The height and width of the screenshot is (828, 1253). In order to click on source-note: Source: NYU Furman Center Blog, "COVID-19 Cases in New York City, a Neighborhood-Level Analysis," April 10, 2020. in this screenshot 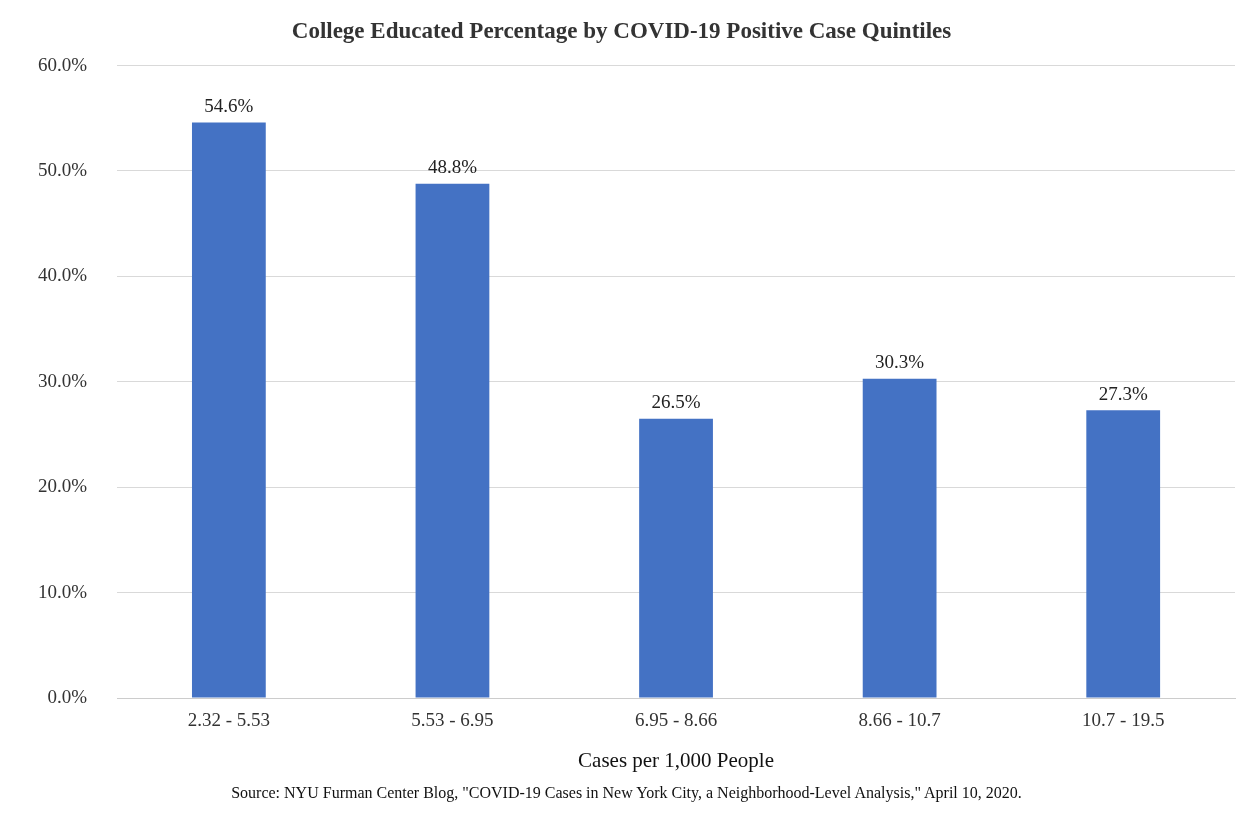, I will do `click(626, 793)`.